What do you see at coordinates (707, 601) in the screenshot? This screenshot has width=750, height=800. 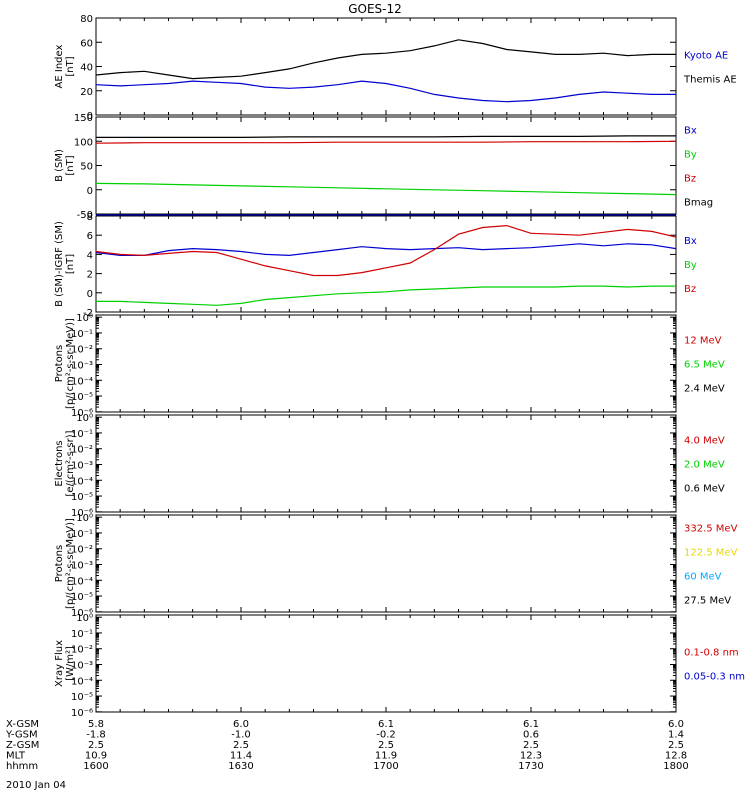 I see `legend-entry: 27.5 MeV` at bounding box center [707, 601].